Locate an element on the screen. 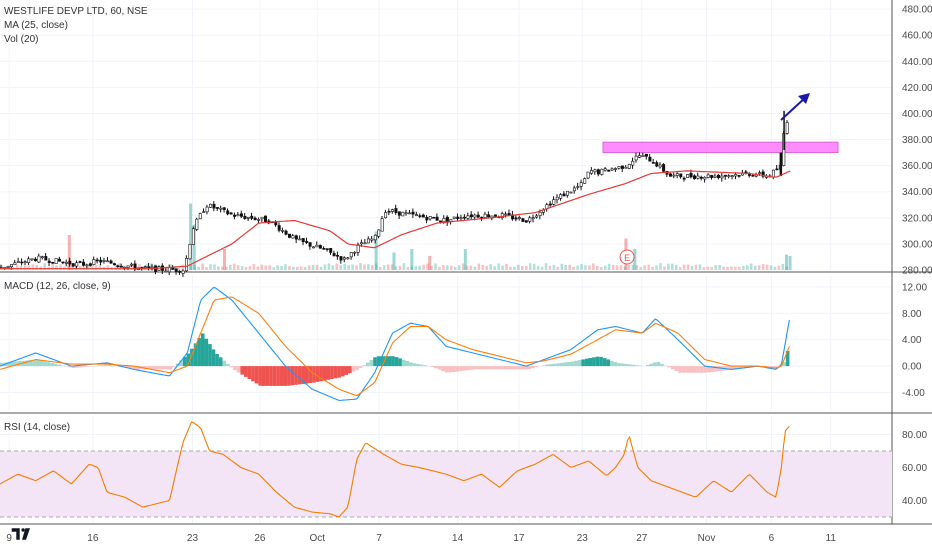  volume-indicator-label: Vol (20) is located at coordinates (21, 39).